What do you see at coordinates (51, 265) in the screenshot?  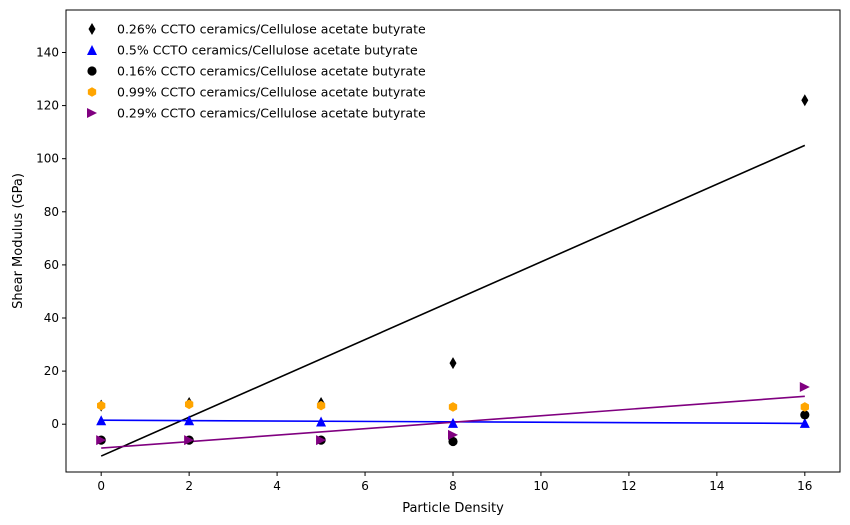 I see `y-tick-label: 60` at bounding box center [51, 265].